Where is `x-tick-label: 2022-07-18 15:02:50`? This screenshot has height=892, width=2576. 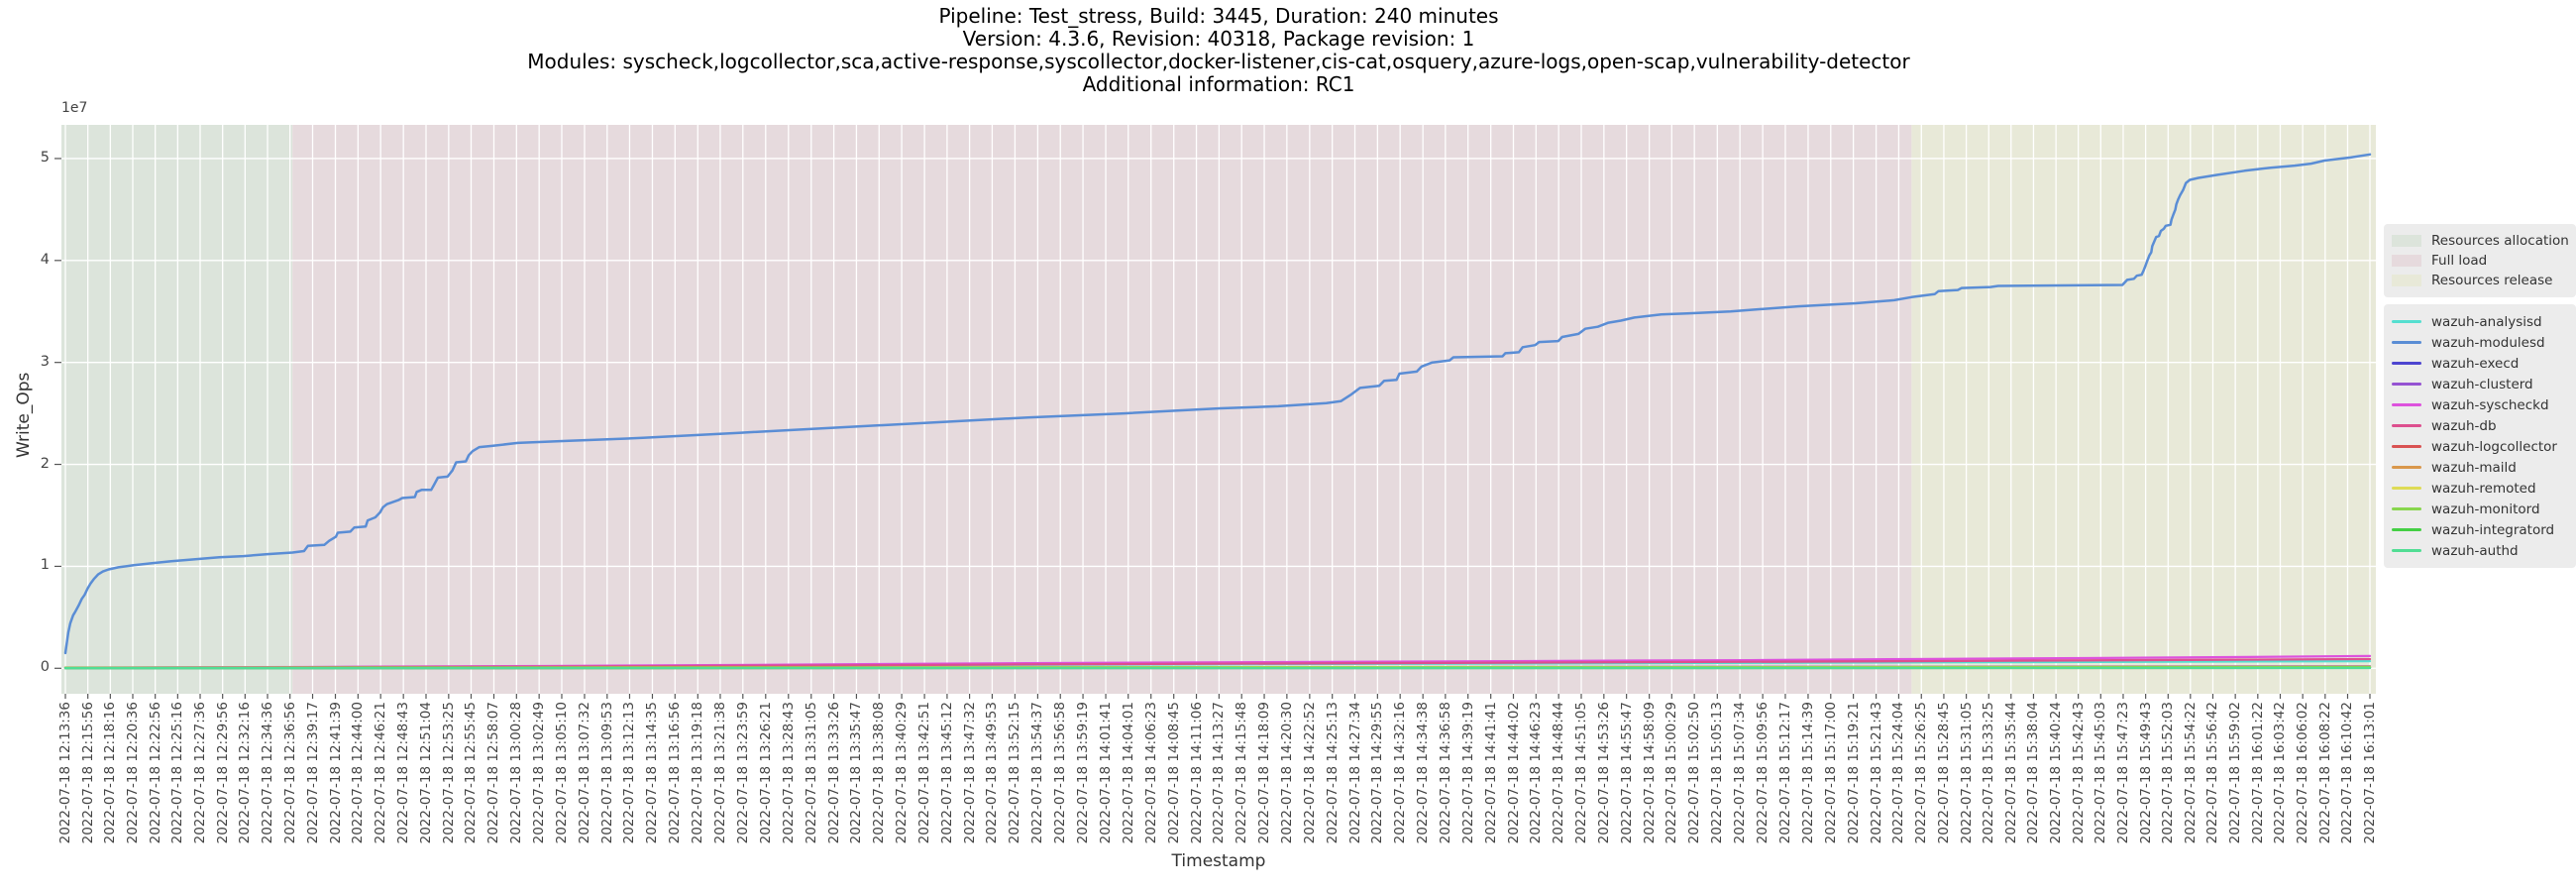
x-tick-label: 2022-07-18 15:02:50 is located at coordinates (1695, 773).